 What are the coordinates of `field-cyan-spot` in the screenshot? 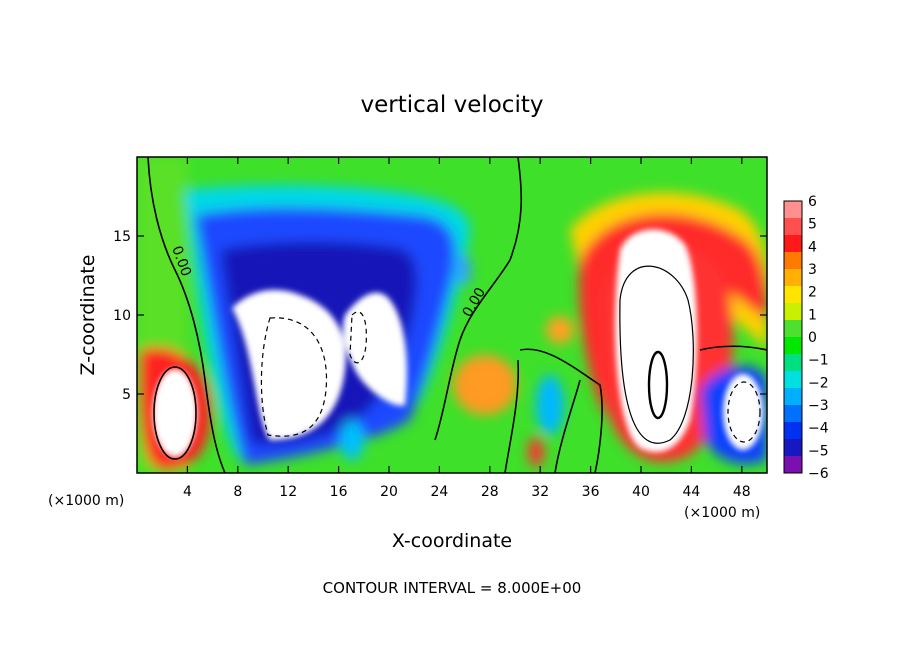 It's located at (352, 440).